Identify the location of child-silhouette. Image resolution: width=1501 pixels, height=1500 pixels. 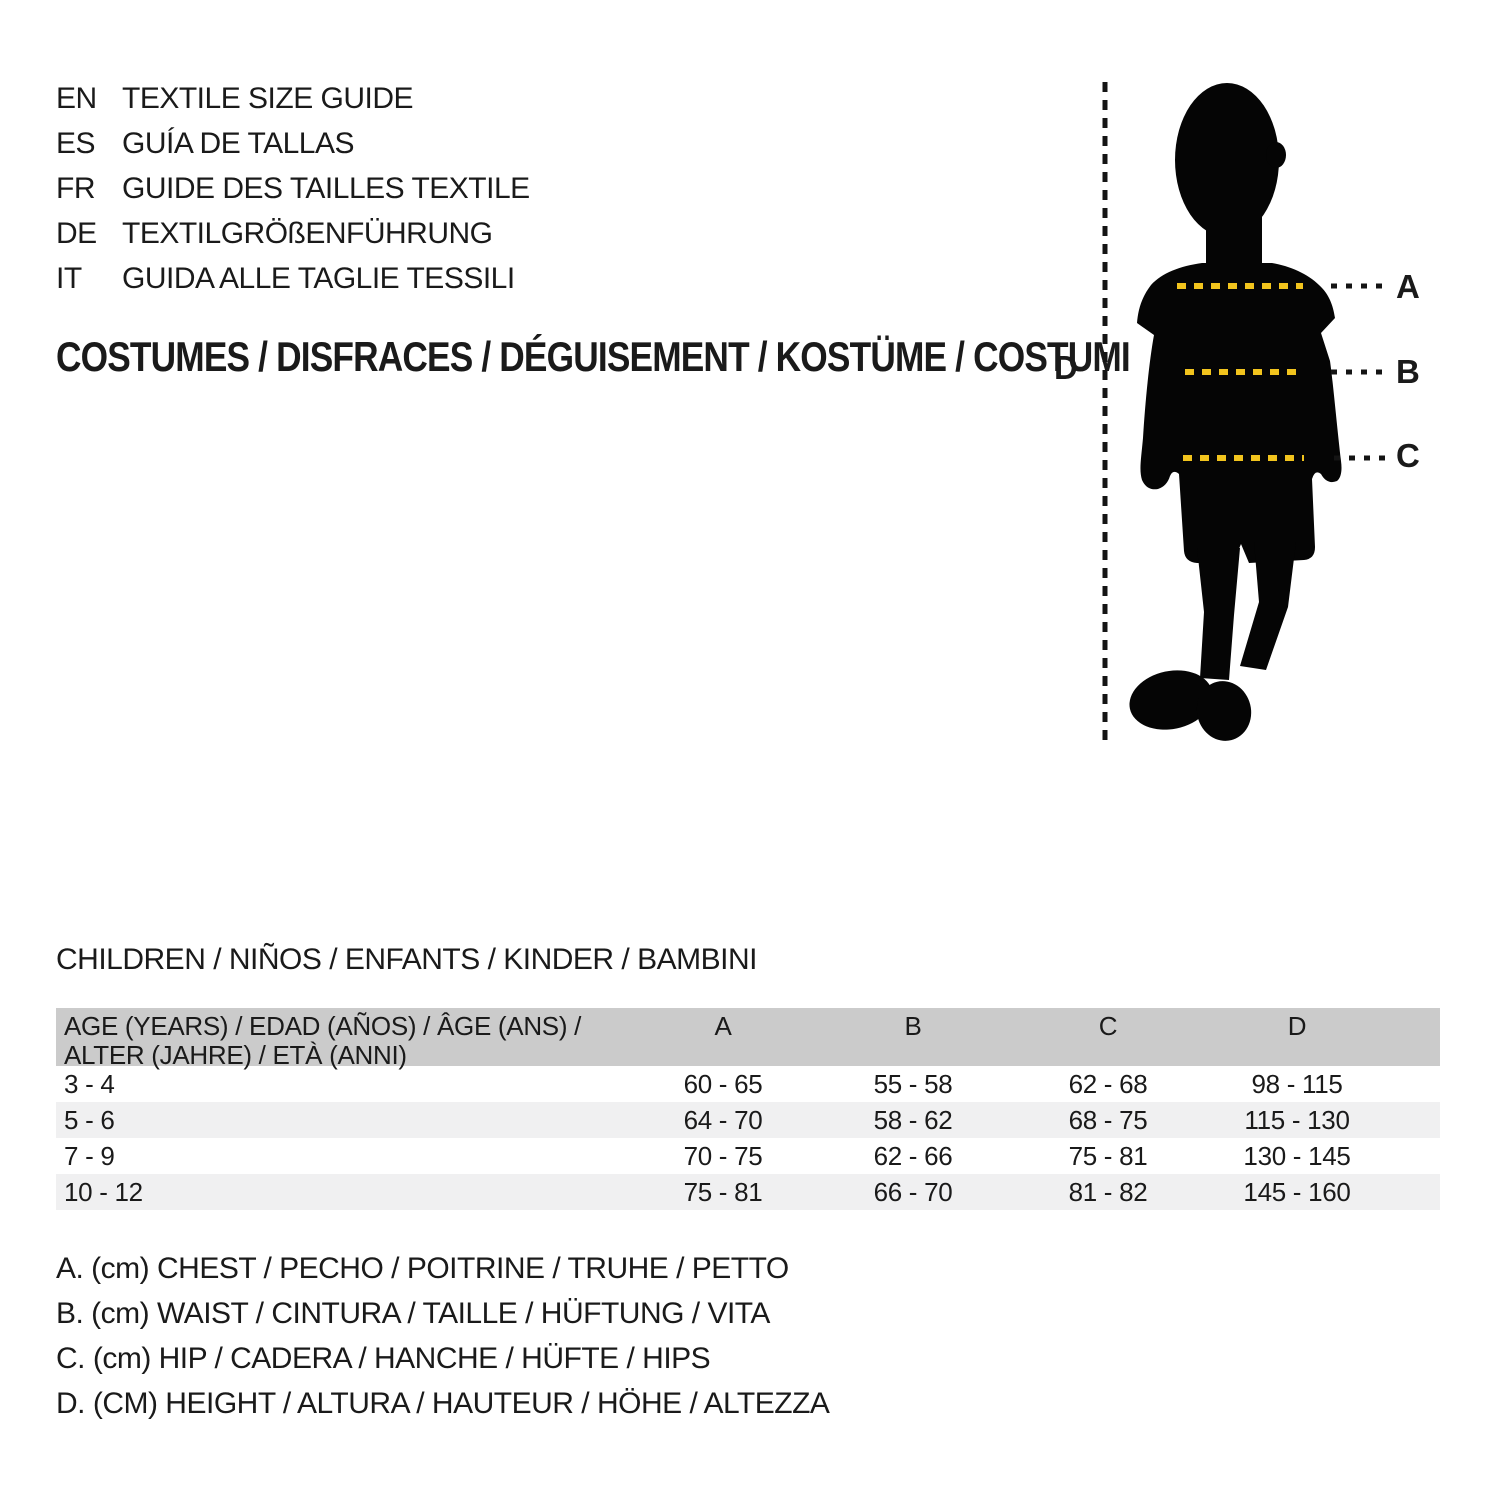
(1235, 412).